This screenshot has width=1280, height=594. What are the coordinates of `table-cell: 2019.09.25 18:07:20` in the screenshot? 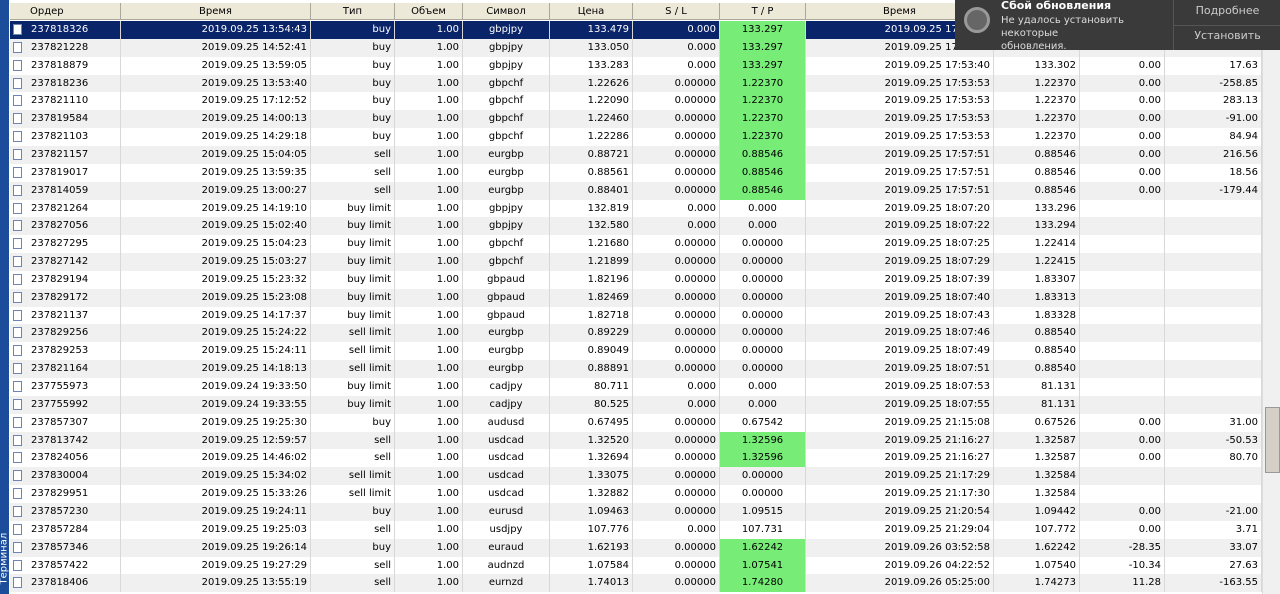 It's located at (900, 208).